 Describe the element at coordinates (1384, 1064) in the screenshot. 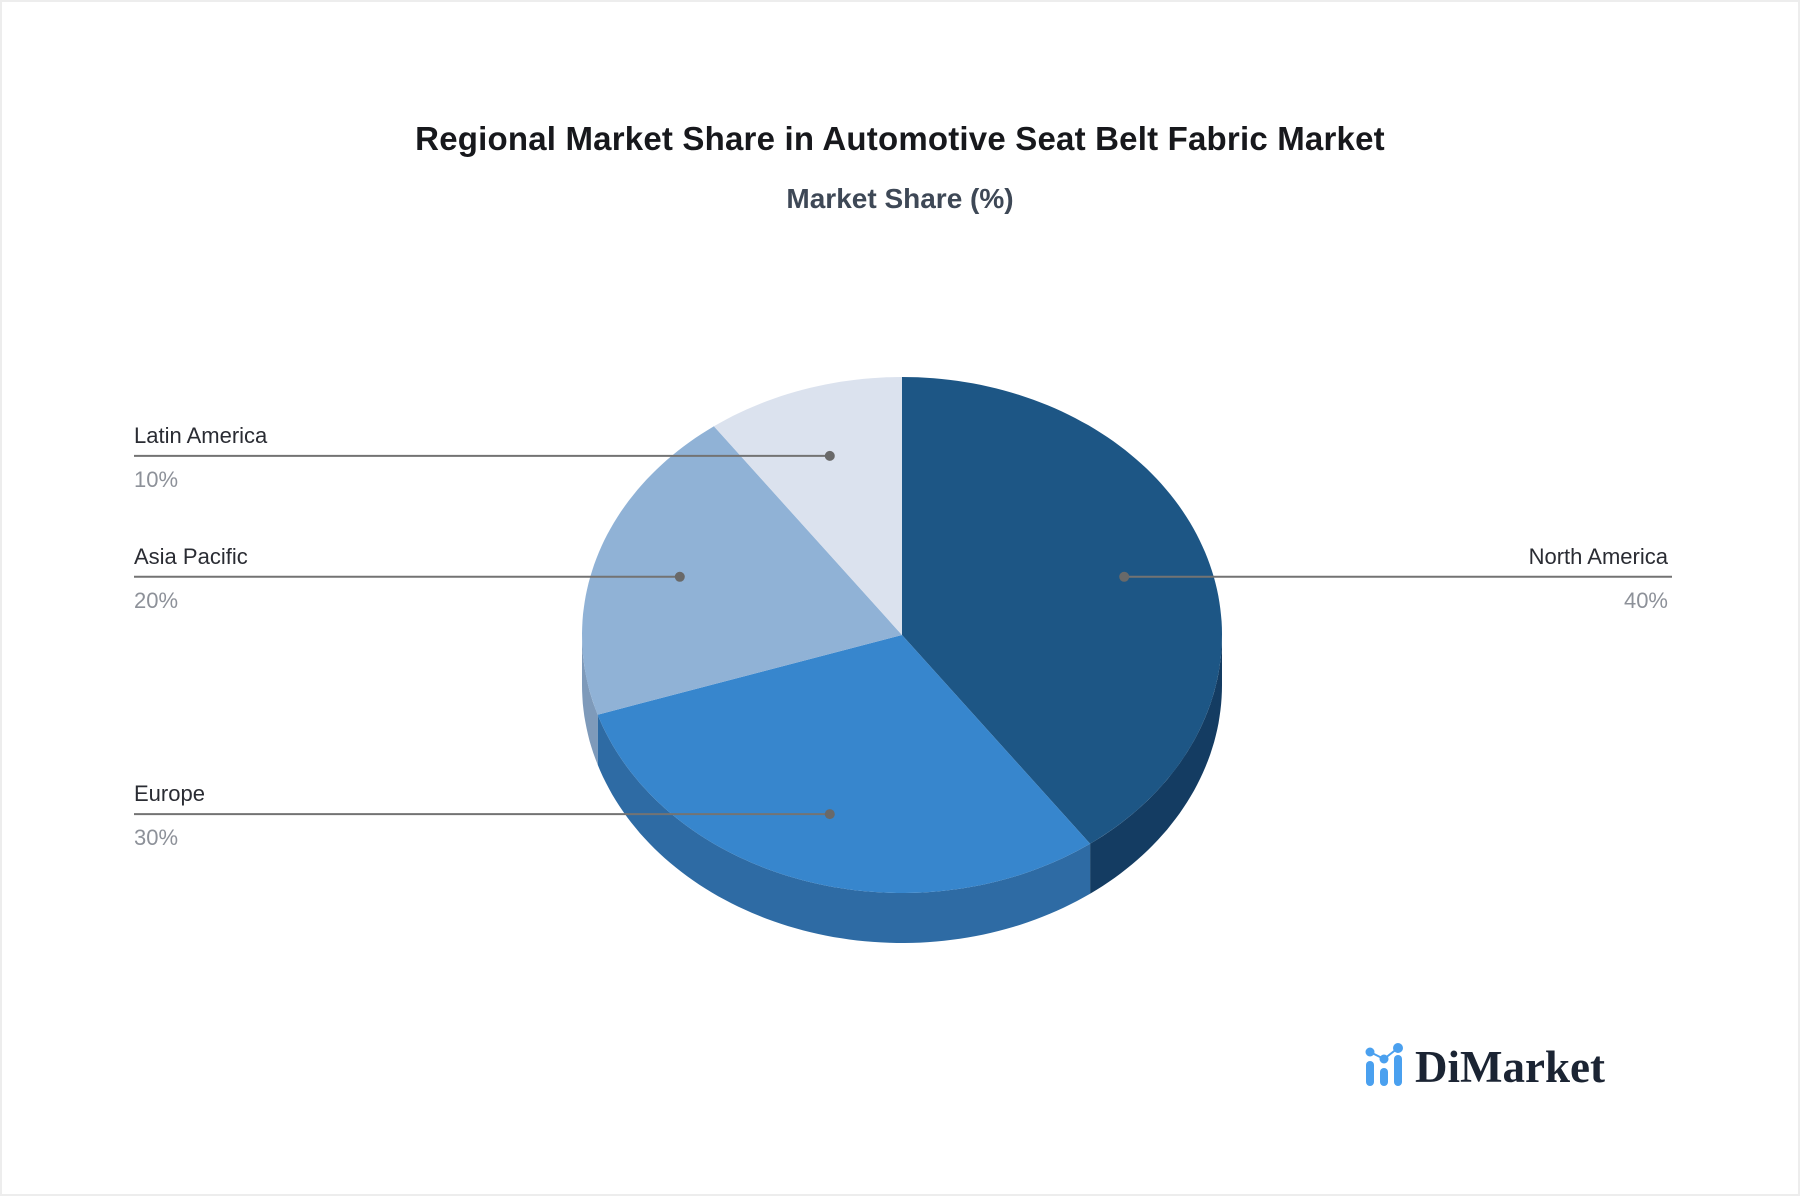

I see `bar-line-chart-icon` at that location.